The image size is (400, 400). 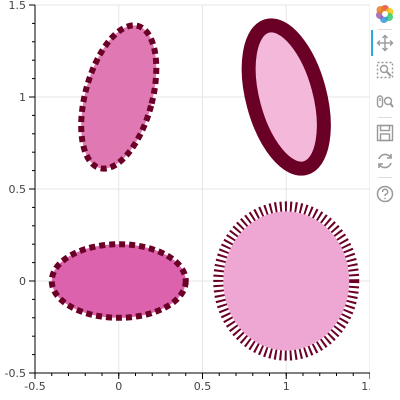 What do you see at coordinates (118, 386) in the screenshot?
I see `x-tick-label: 0` at bounding box center [118, 386].